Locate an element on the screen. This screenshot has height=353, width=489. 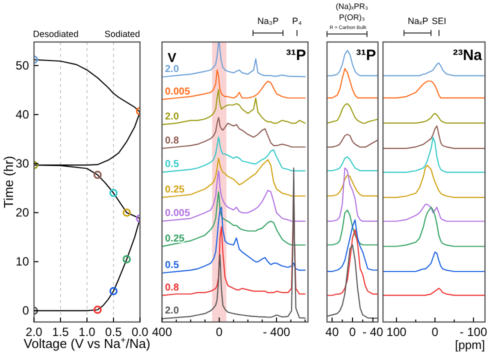
y-tick-label: 40 is located at coordinates (23, 115).